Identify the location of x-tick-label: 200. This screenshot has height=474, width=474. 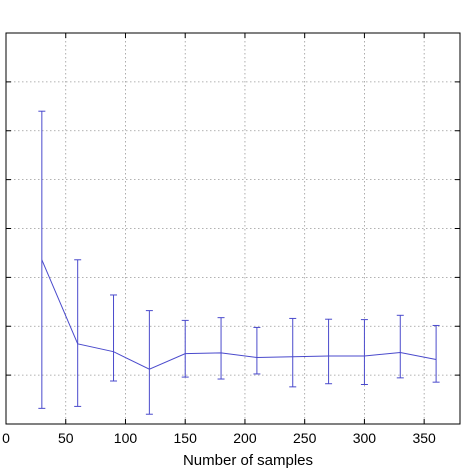
(245, 438).